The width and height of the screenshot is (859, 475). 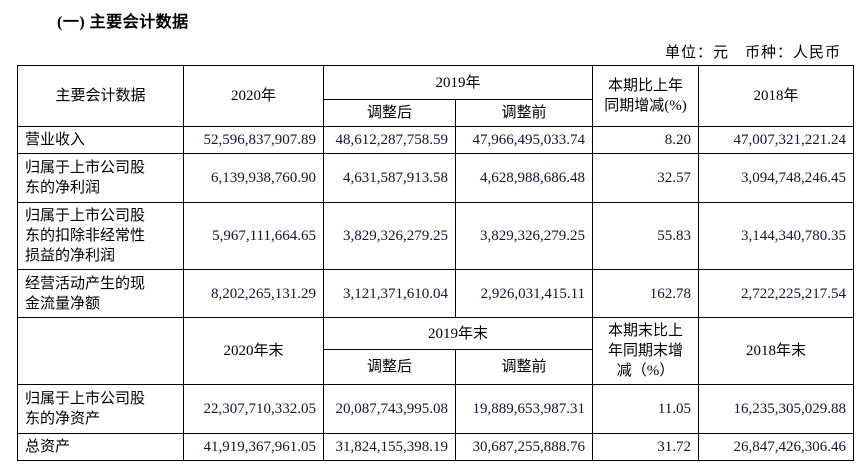 I want to click on cell-value: 4,628,988,686.48, so click(x=524, y=178).